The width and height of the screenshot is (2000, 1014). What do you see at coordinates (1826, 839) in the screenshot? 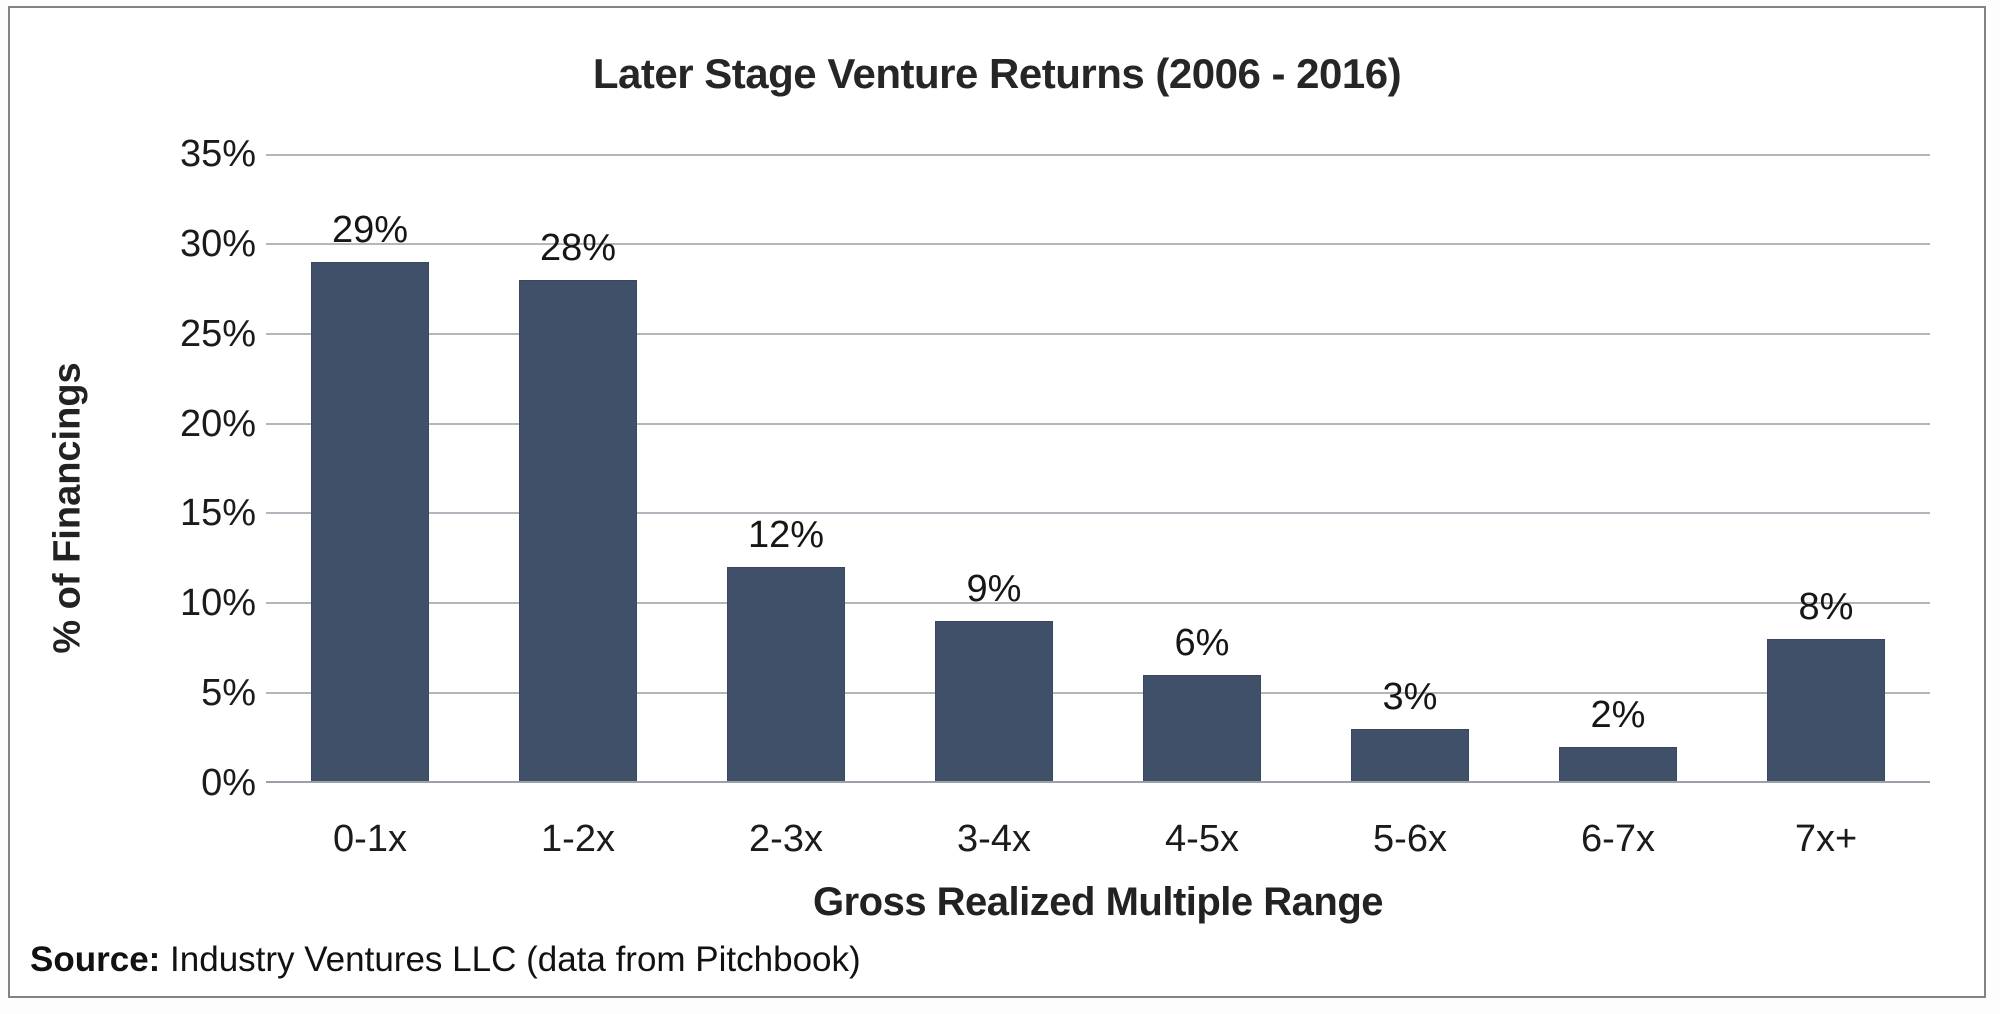
I see `x-tick-label: 7x+` at bounding box center [1826, 839].